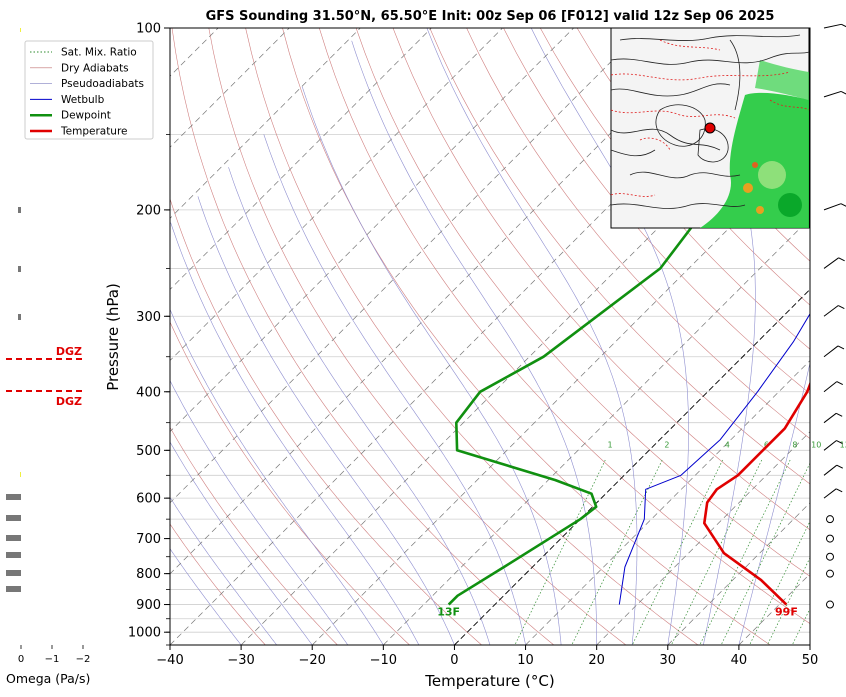 This screenshot has width=846, height=697. Describe the element at coordinates (448, 612) in the screenshot. I see `surface-temp-annotation: 13F` at that location.